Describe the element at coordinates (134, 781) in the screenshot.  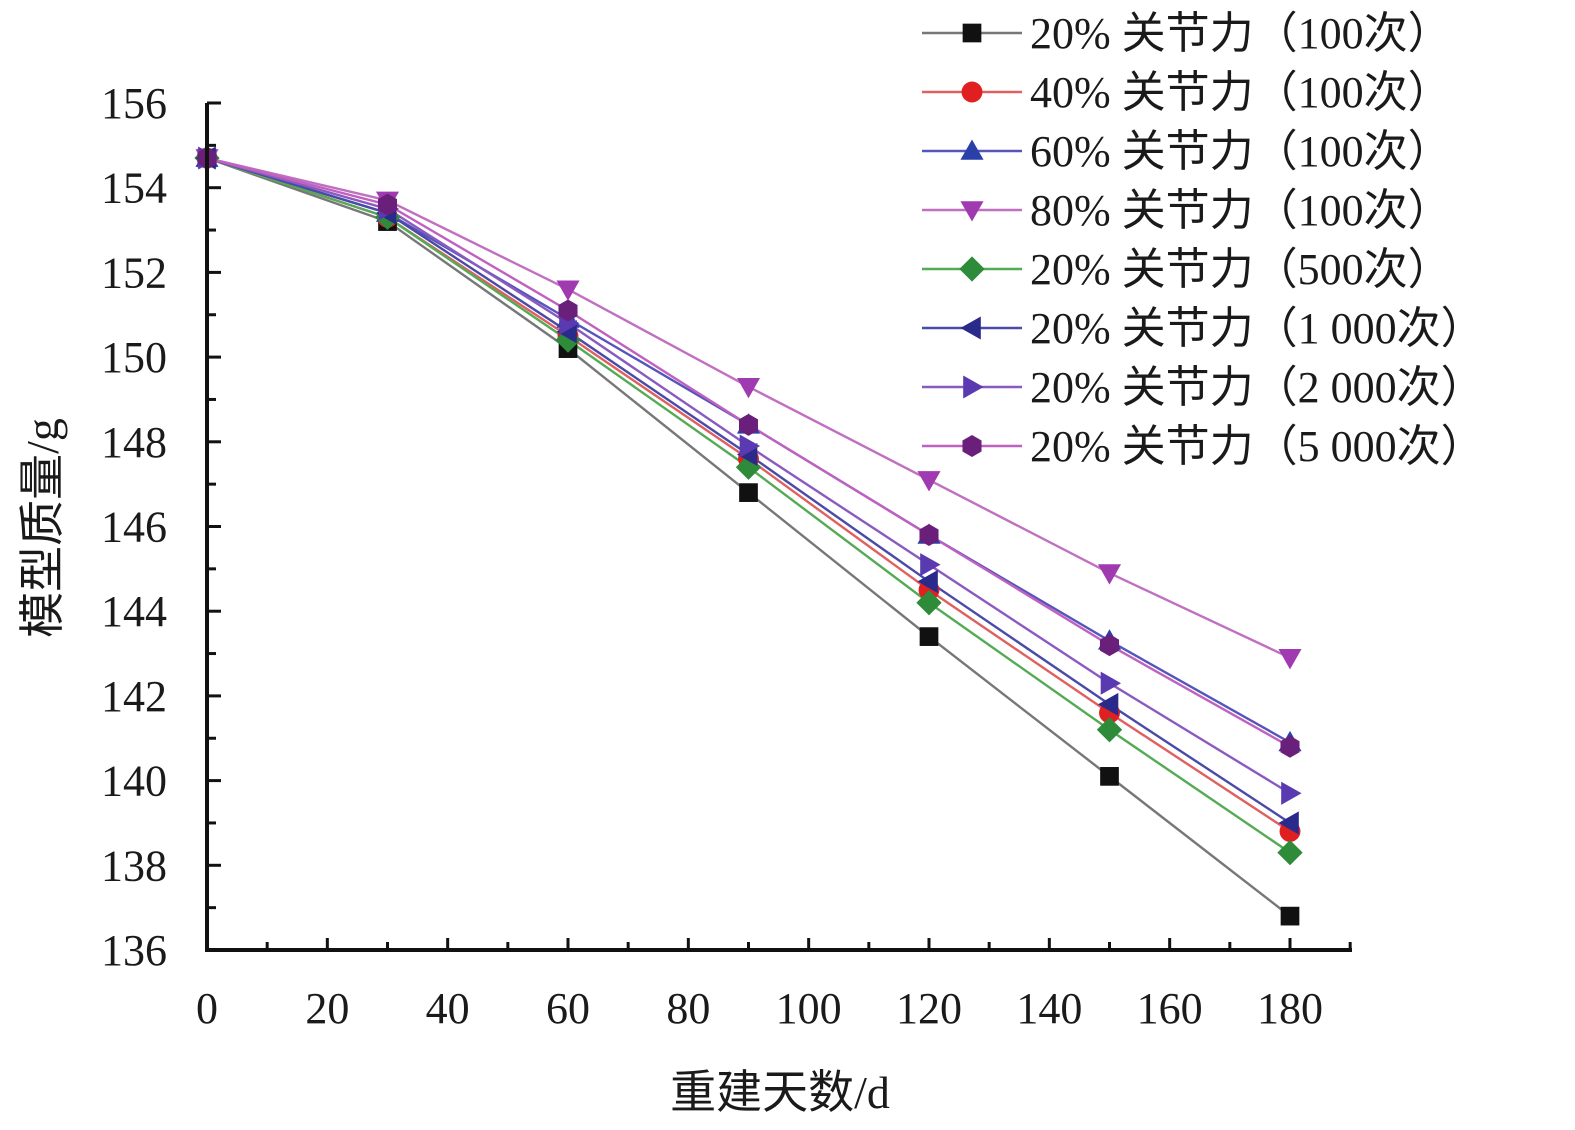
I see `y-tick-label: 140` at that location.